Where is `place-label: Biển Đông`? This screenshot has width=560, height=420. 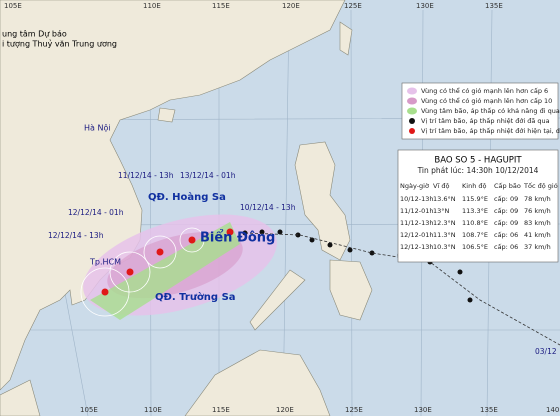 place-label: Biển Đông is located at coordinates (237, 238).